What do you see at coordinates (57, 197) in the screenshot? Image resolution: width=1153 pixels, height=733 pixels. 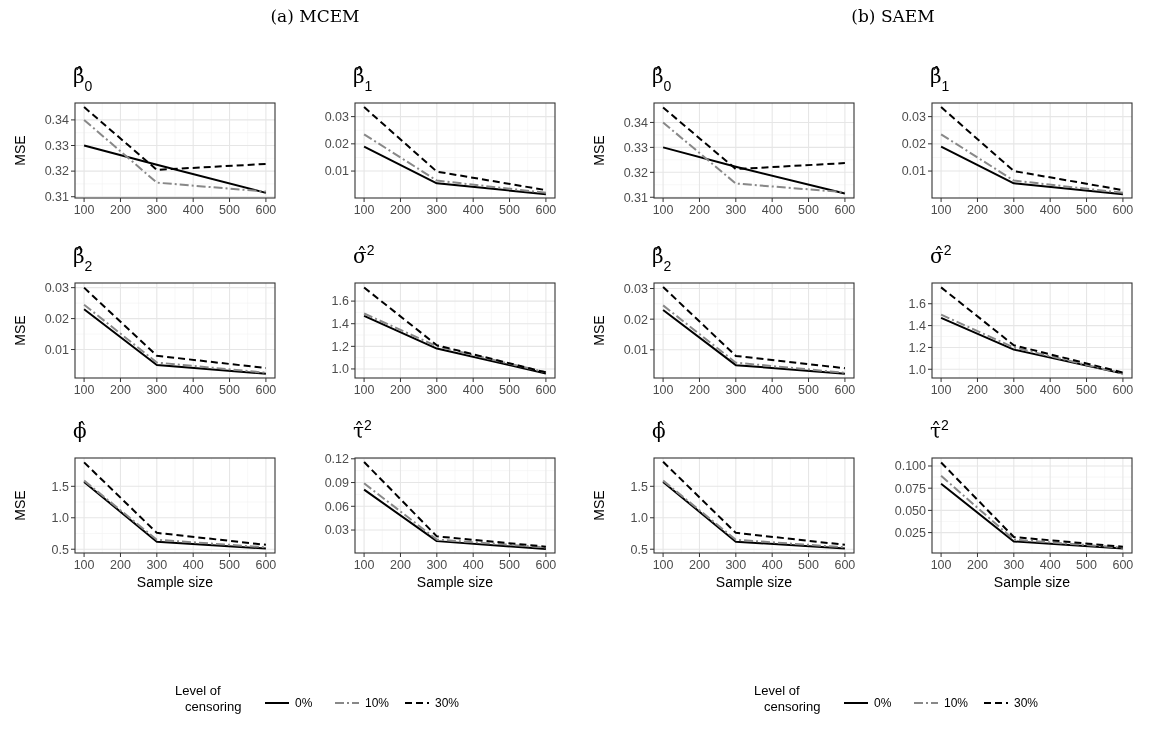 I see `y-tick-label: 0.31` at bounding box center [57, 197].